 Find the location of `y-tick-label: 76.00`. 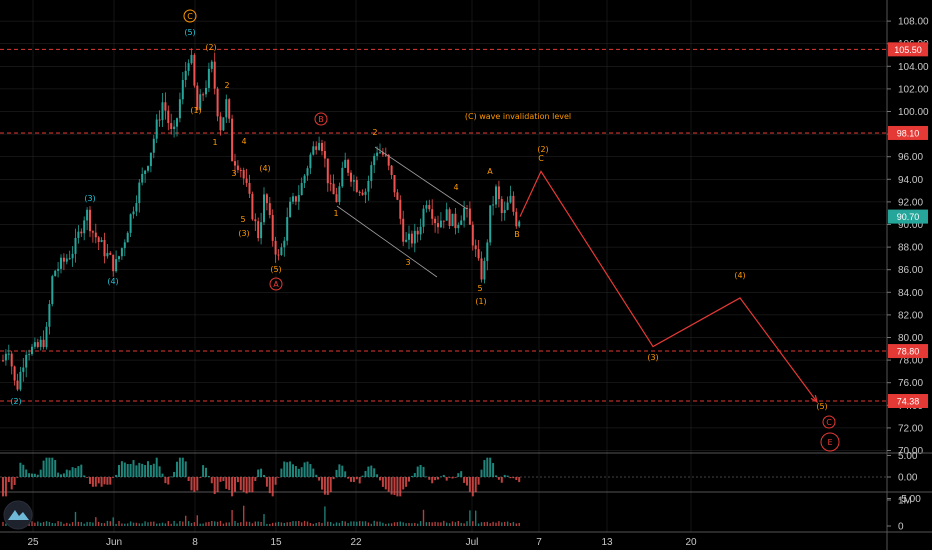

y-tick-label: 76.00 is located at coordinates (910, 383).